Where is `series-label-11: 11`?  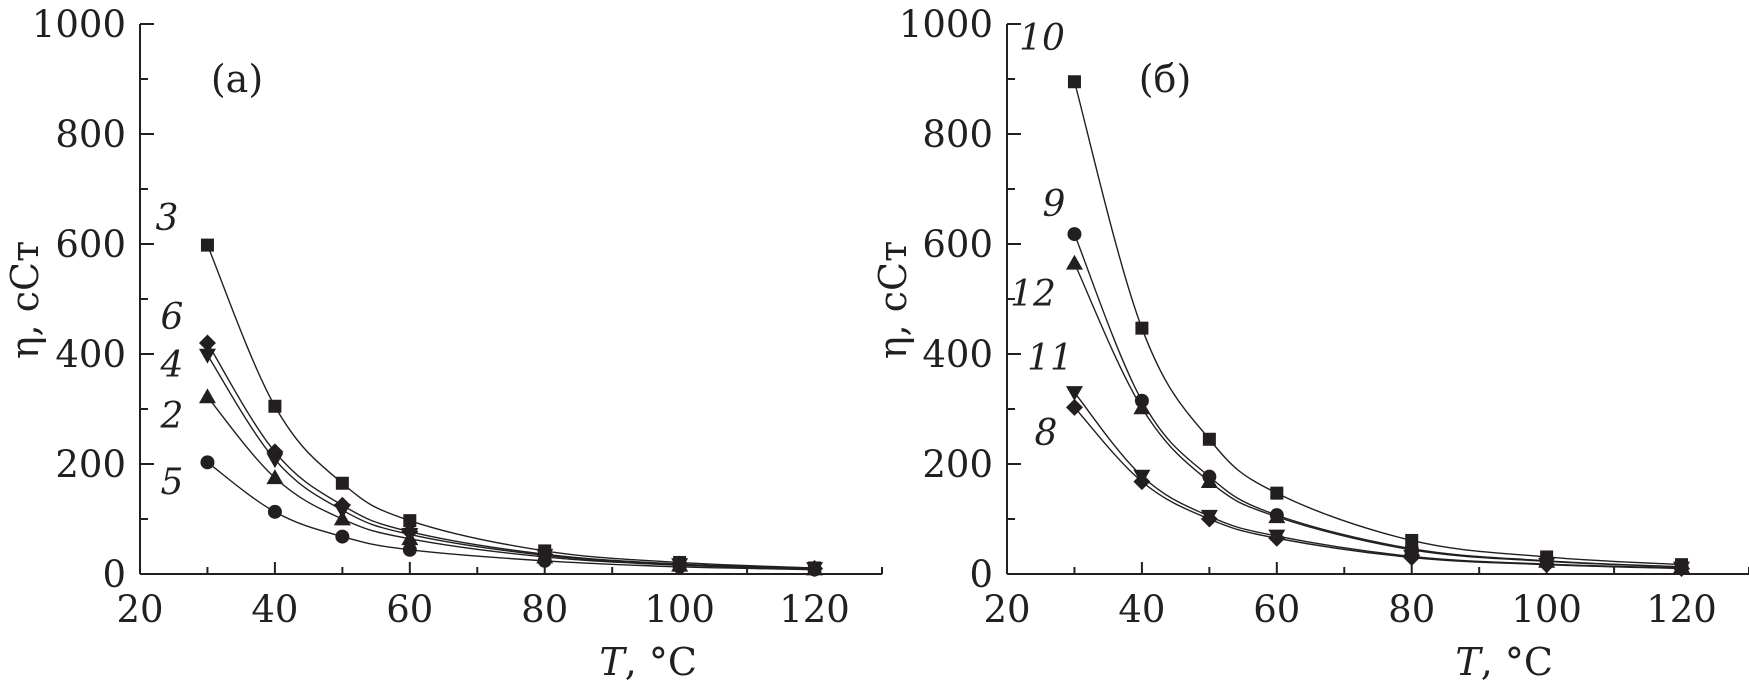
series-label-11: 11 is located at coordinates (1050, 358).